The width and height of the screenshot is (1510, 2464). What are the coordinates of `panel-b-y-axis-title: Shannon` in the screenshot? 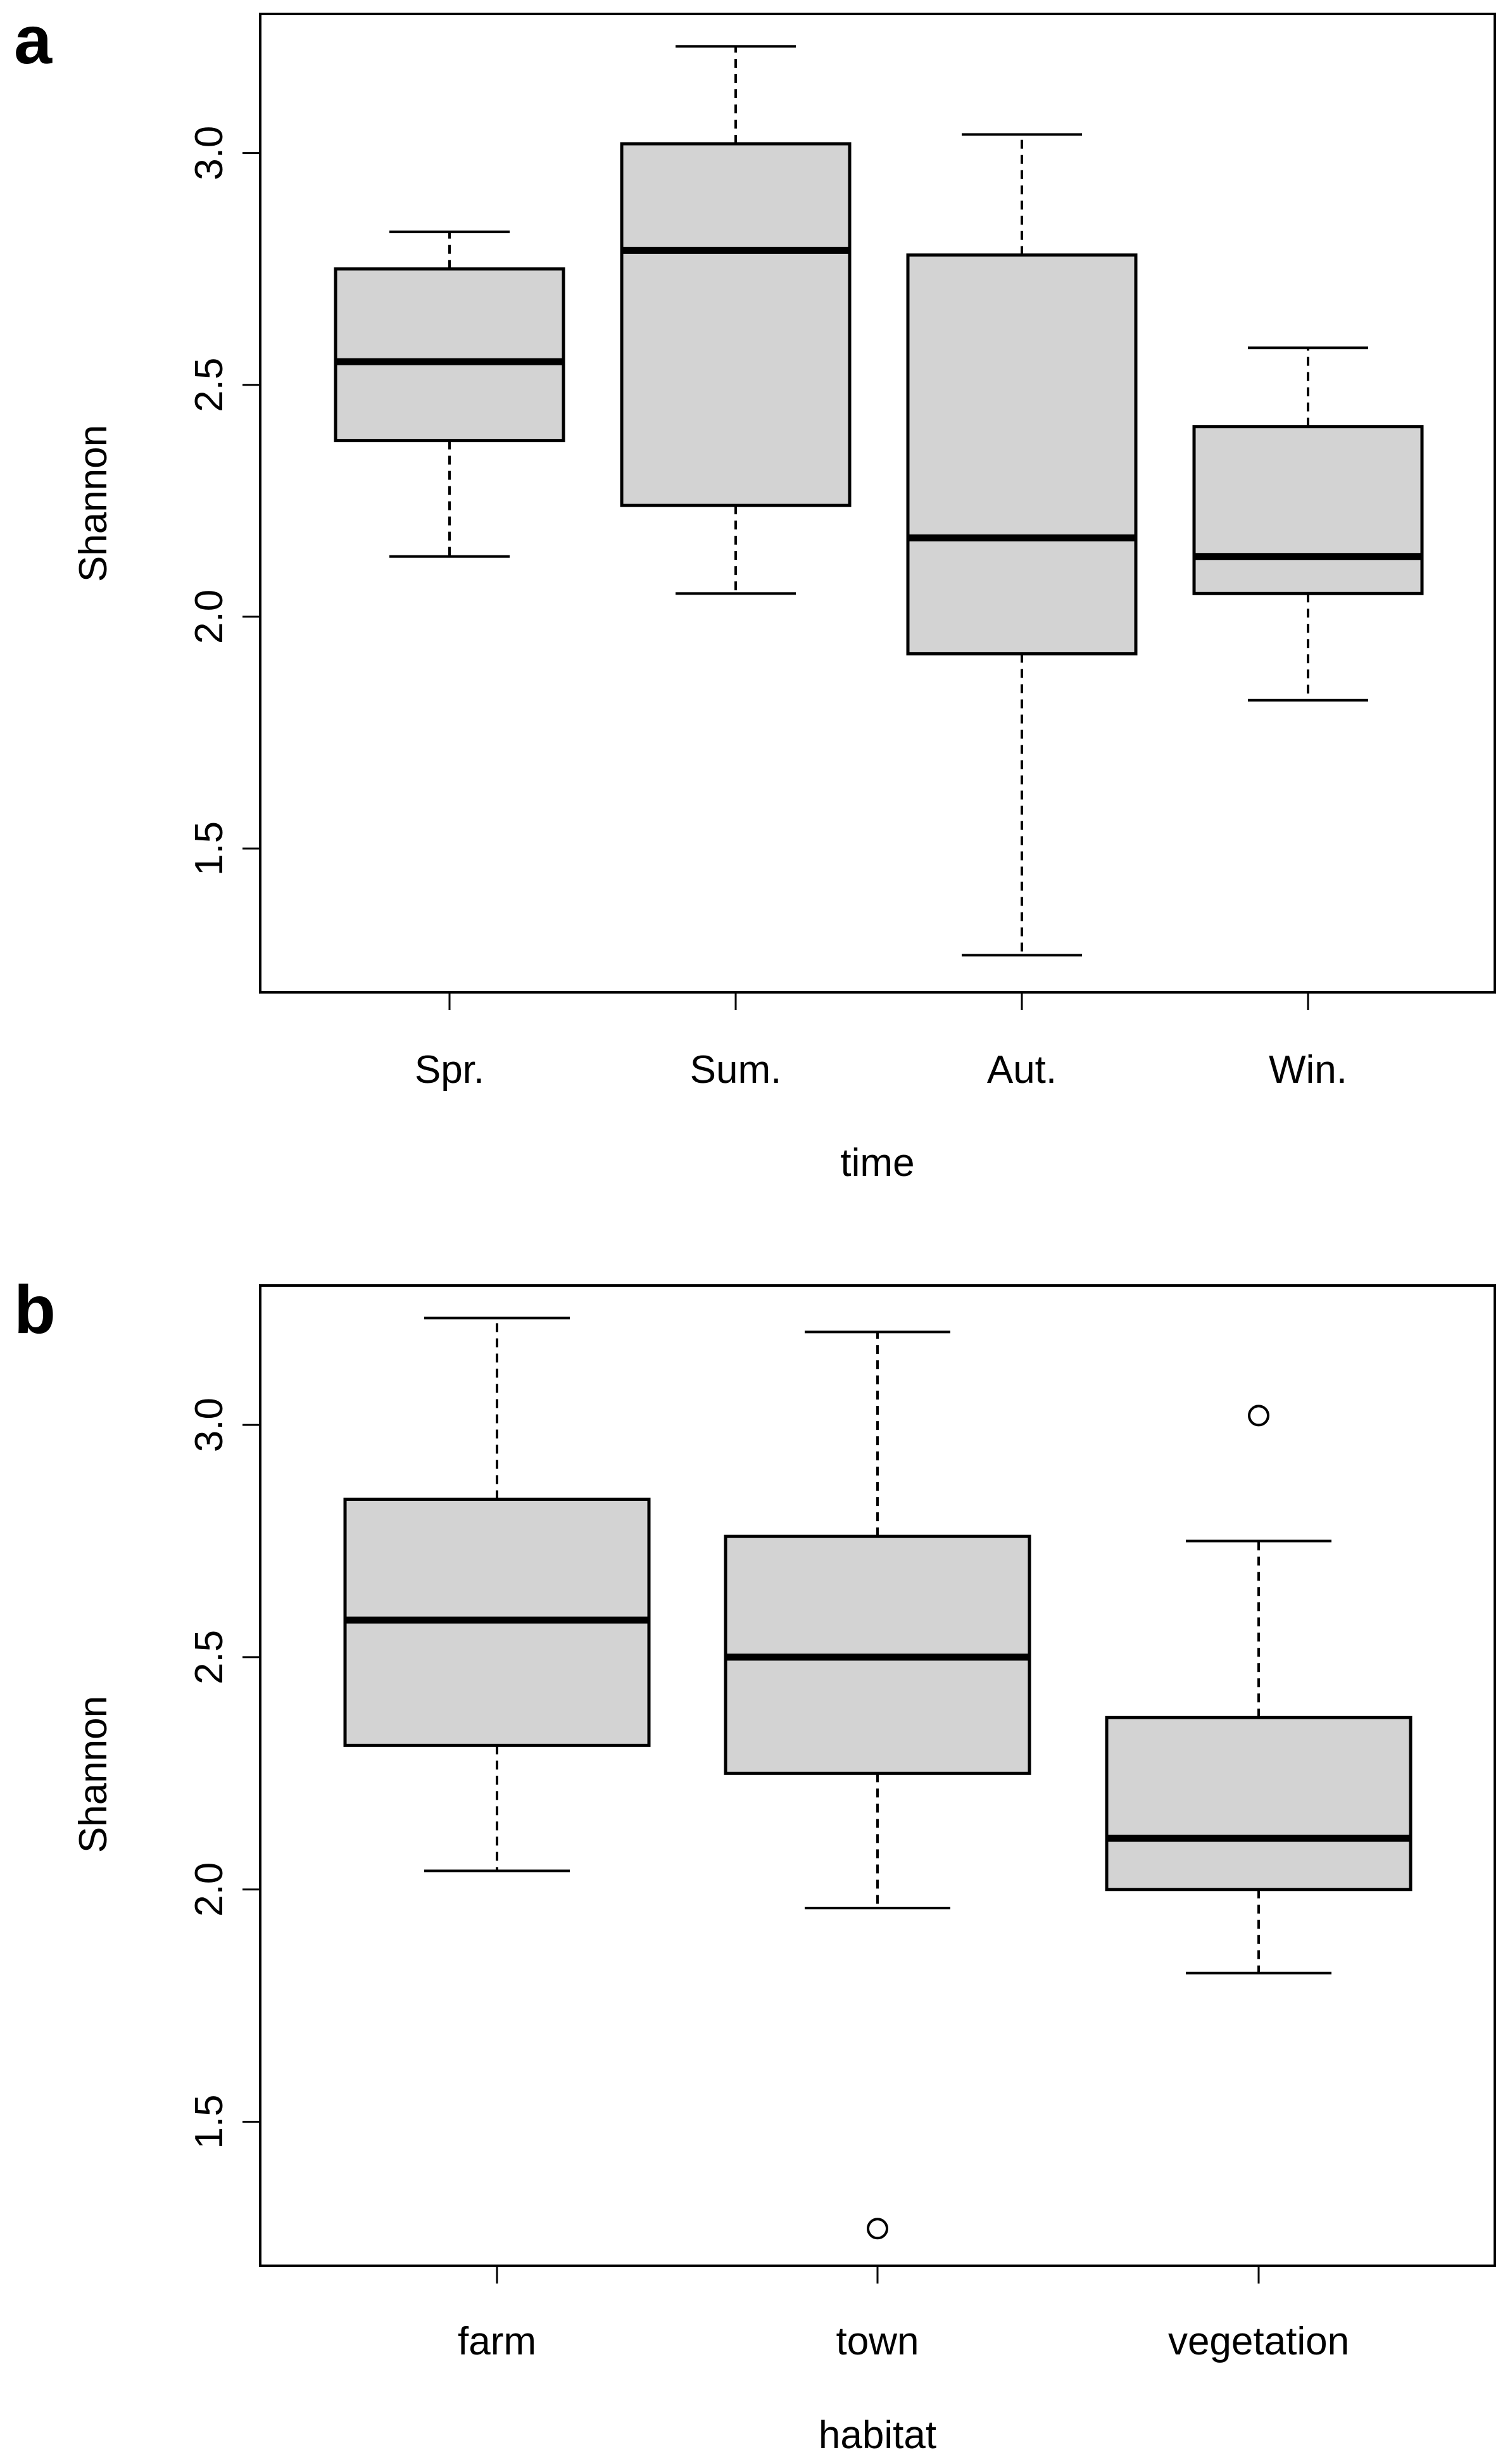 It's located at (93, 1775).